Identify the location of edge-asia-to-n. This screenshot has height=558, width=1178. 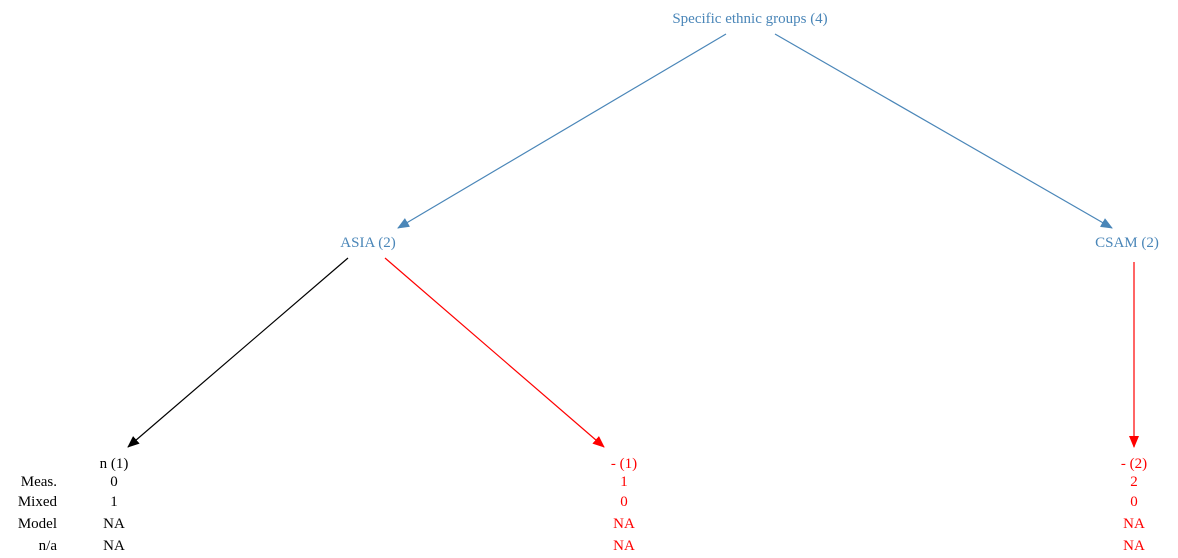
(238, 352).